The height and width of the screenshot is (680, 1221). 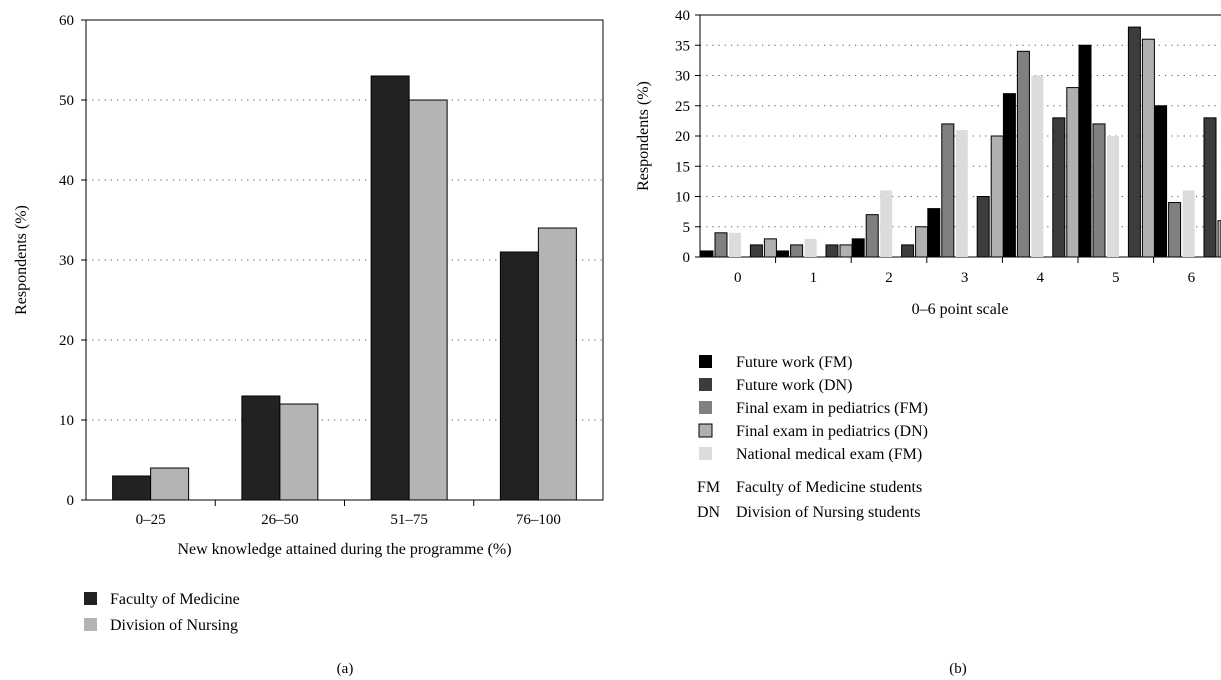 What do you see at coordinates (66, 21) in the screenshot?
I see `y-tick-label-a: 60` at bounding box center [66, 21].